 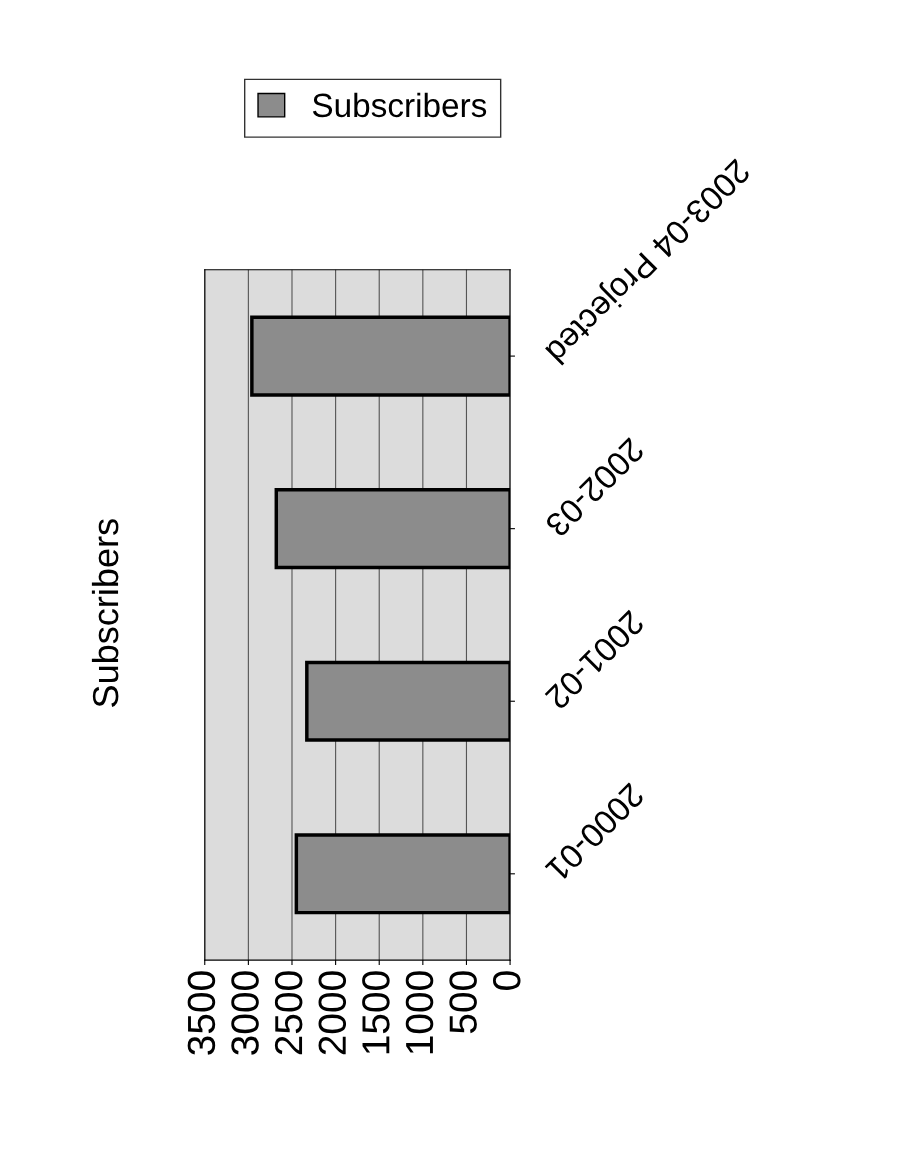 What do you see at coordinates (506, 980) in the screenshot?
I see `x-tick-label: 0` at bounding box center [506, 980].